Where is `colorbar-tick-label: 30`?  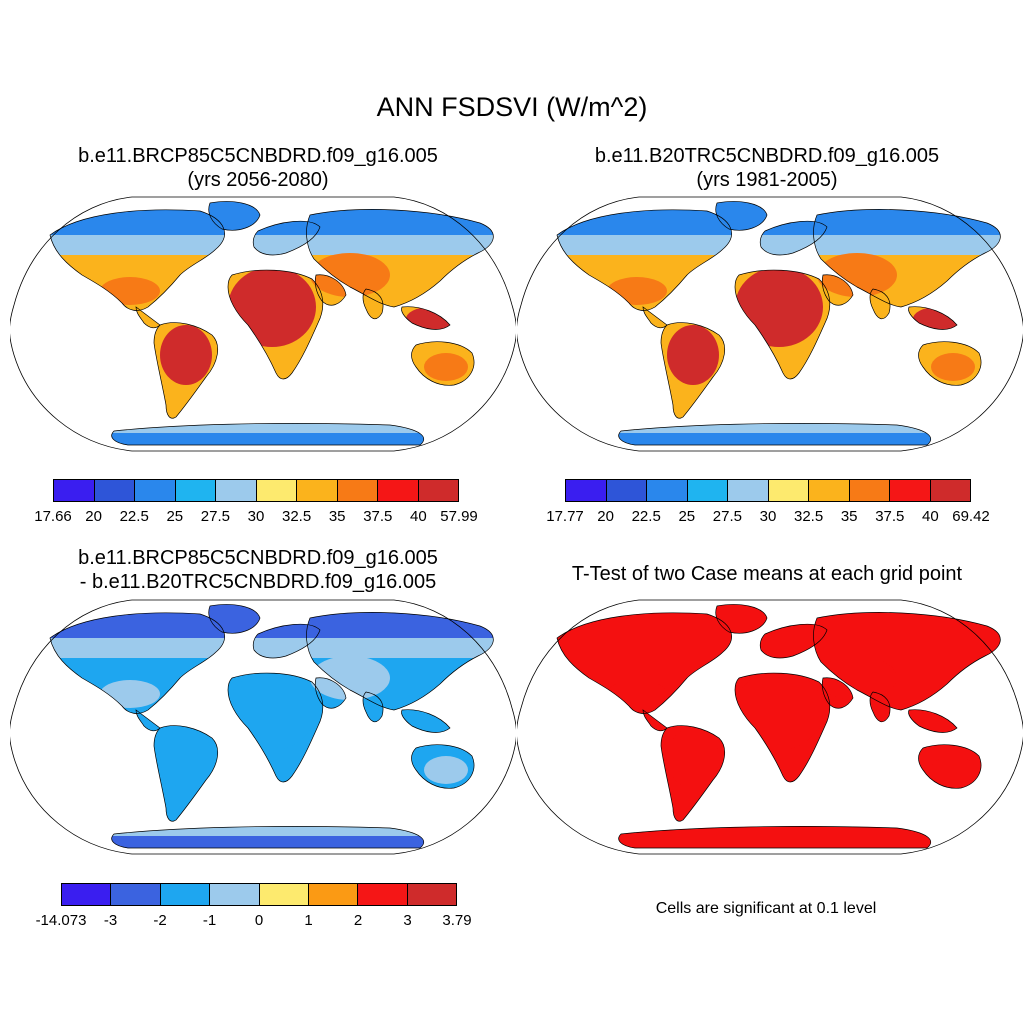 colorbar-tick-label: 30 is located at coordinates (256, 516).